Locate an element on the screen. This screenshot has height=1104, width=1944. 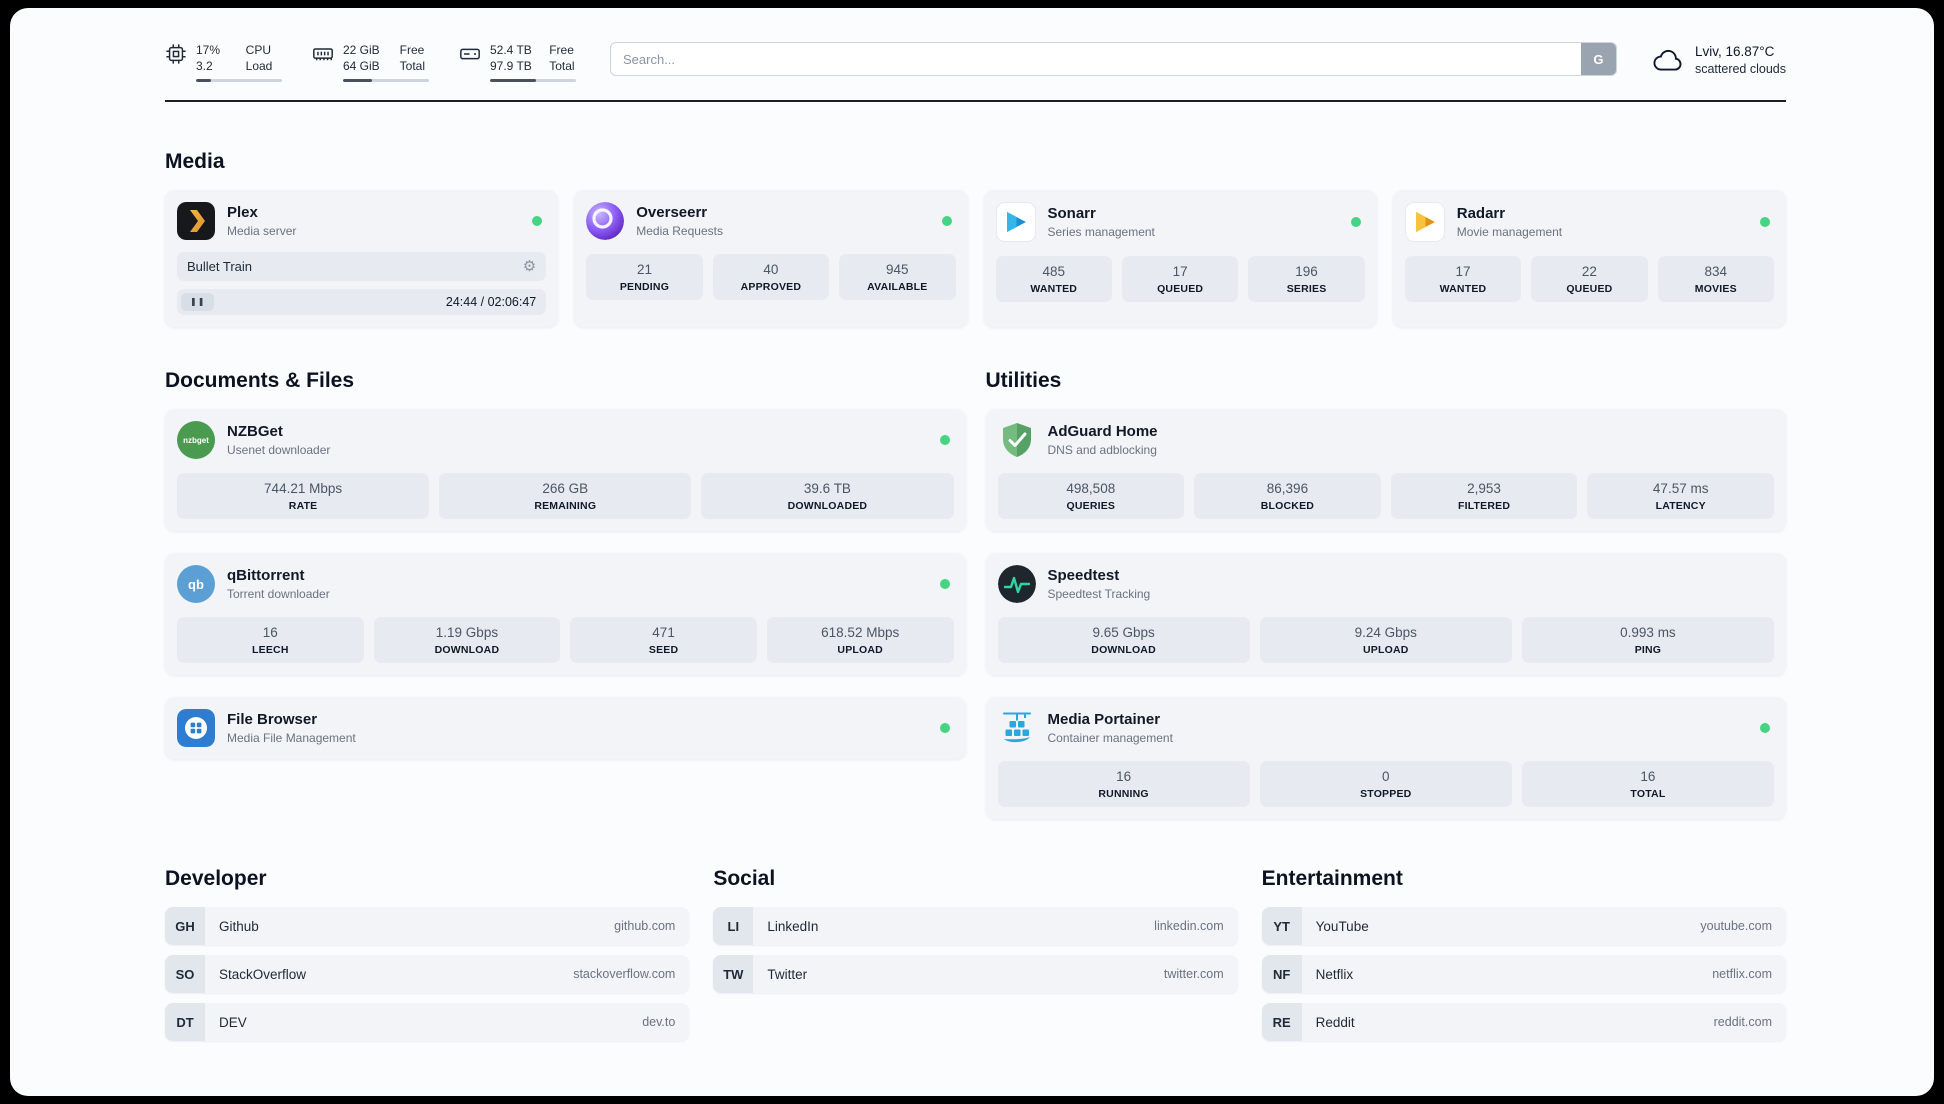
disk-progress-track is located at coordinates (533, 81).